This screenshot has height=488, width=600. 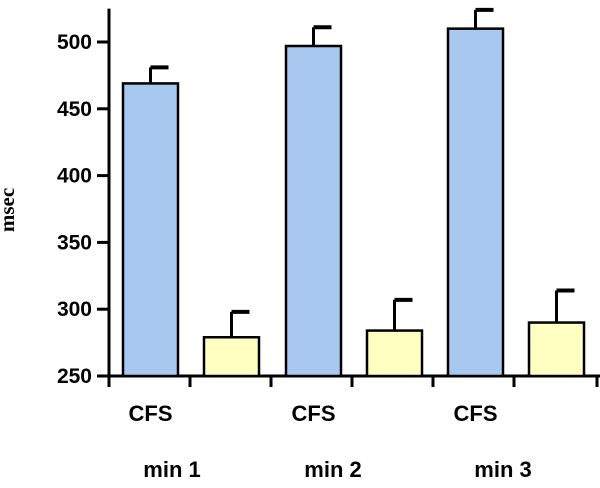 I want to click on y-tick-label: 500, so click(x=74, y=42).